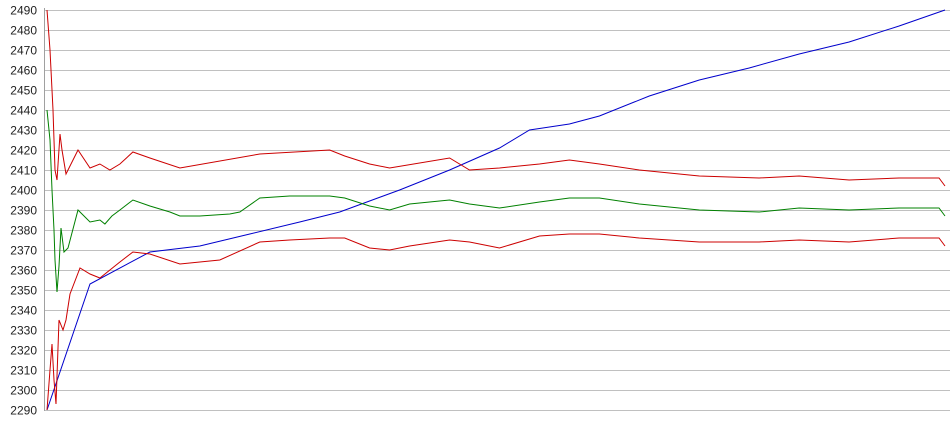  What do you see at coordinates (23, 151) in the screenshot?
I see `y-tick-label: 2420` at bounding box center [23, 151].